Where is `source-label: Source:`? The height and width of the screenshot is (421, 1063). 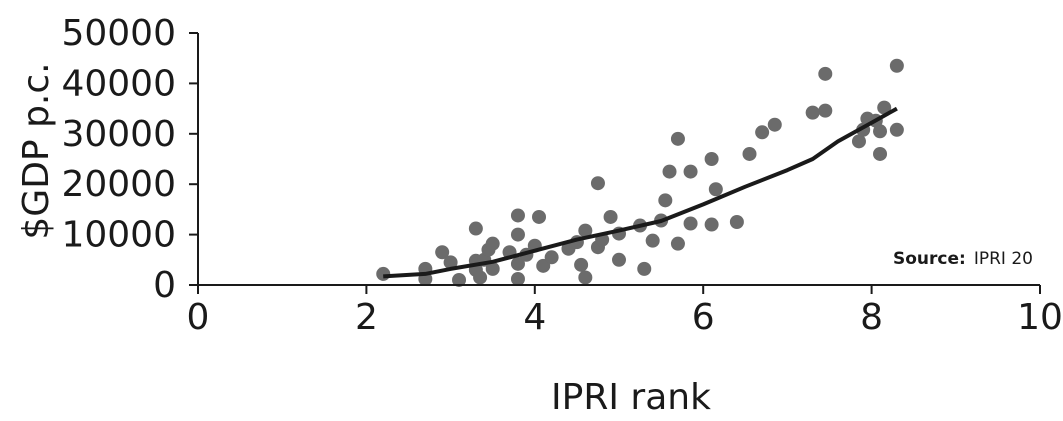 source-label: Source: is located at coordinates (929, 259).